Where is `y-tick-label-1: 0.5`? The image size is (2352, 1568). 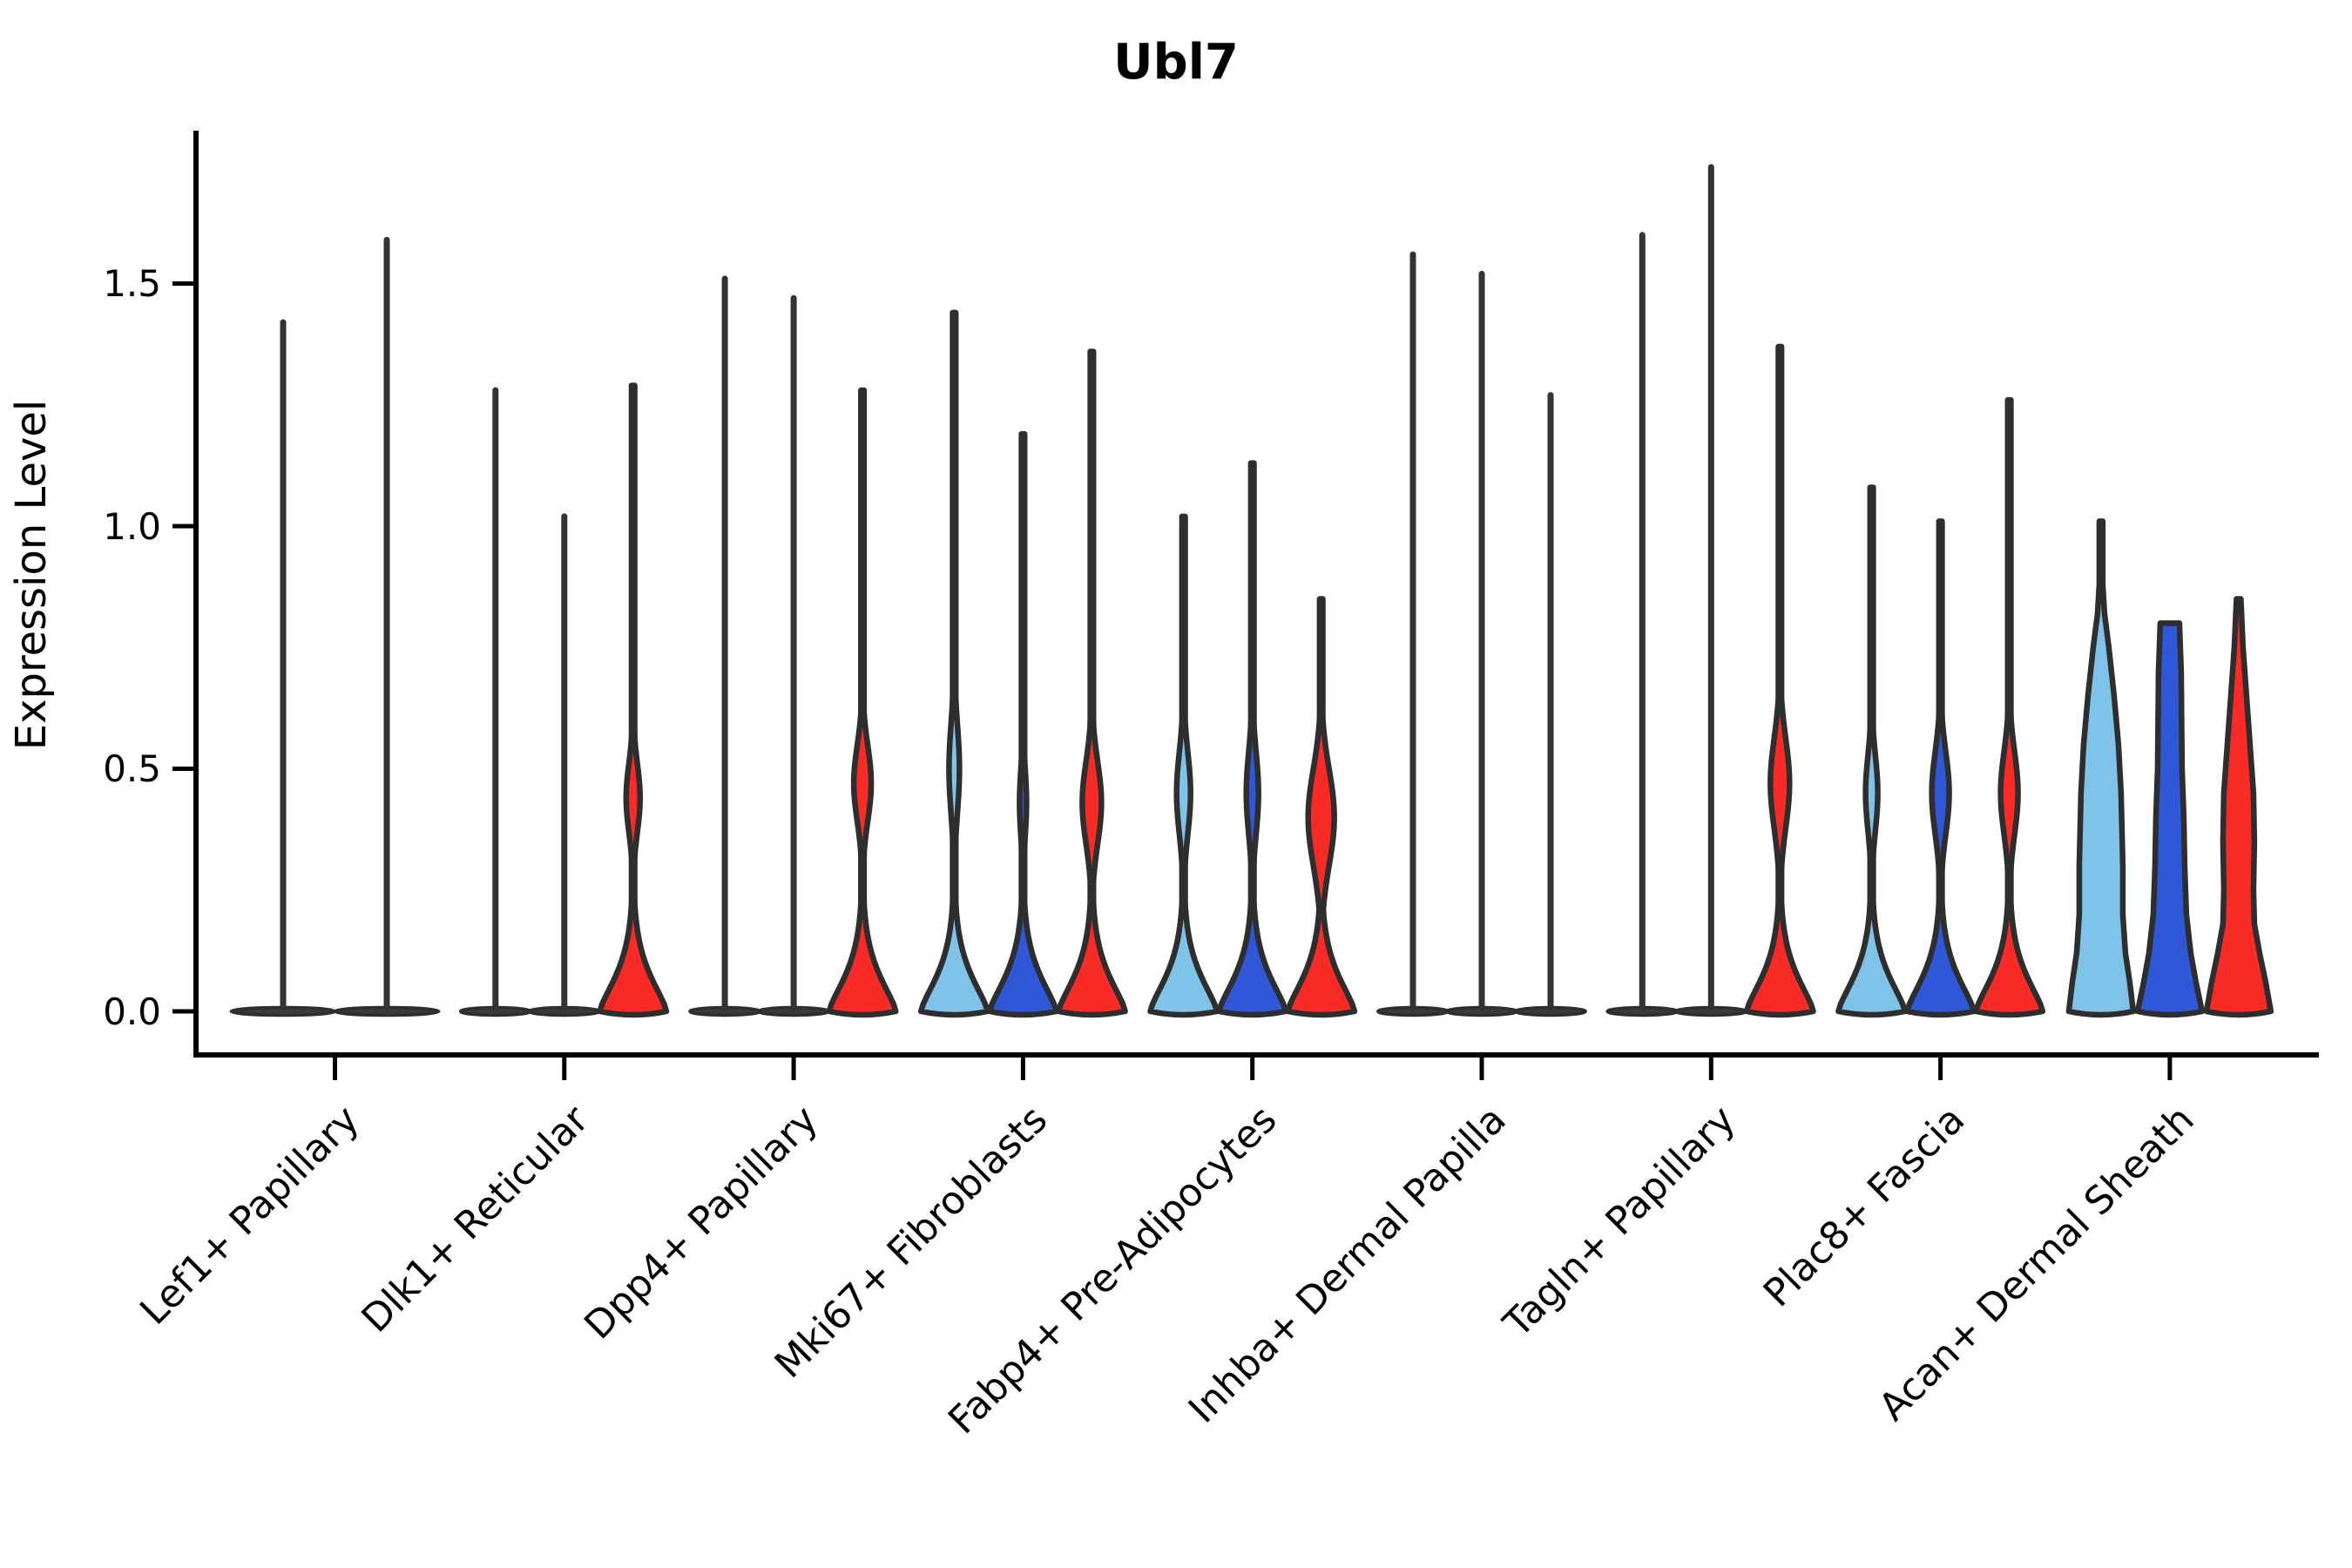 y-tick-label-1: 0.5 is located at coordinates (132, 768).